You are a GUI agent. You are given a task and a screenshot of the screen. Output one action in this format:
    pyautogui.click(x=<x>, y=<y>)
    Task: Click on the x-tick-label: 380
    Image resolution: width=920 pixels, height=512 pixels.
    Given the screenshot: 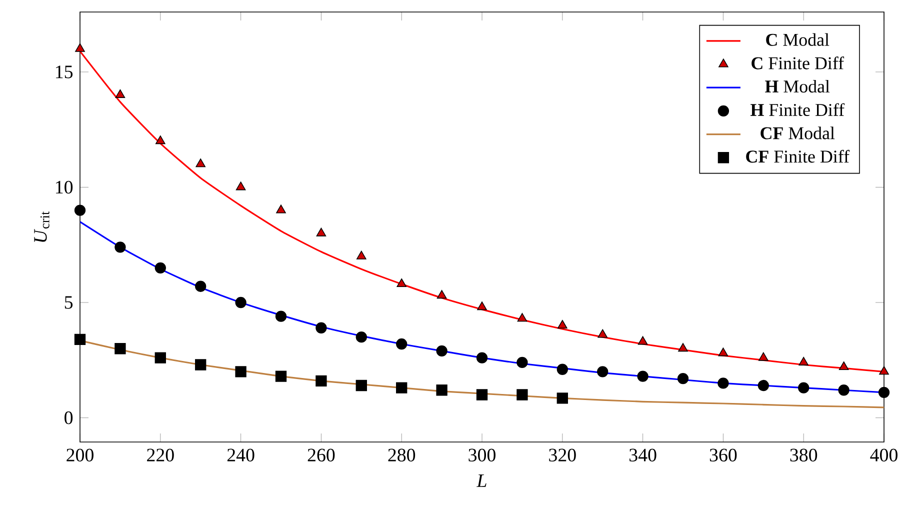 What is the action you would take?
    pyautogui.click(x=804, y=455)
    